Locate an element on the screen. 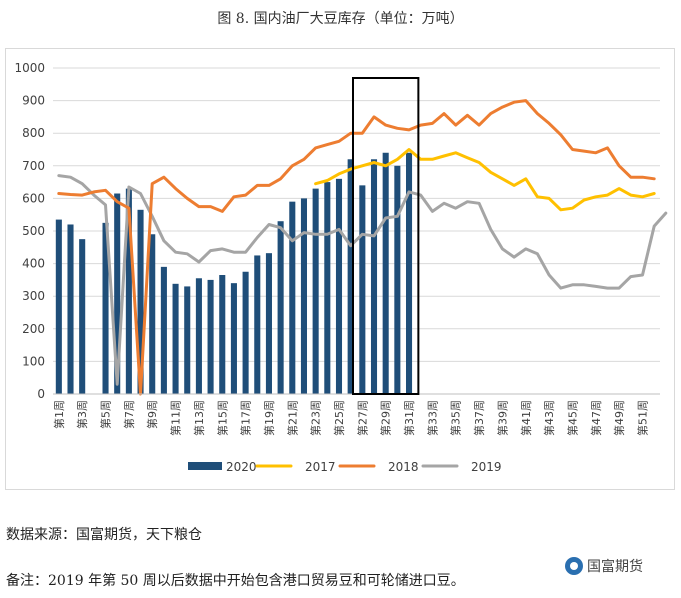  y-tick-label: 100 is located at coordinates (33, 361).